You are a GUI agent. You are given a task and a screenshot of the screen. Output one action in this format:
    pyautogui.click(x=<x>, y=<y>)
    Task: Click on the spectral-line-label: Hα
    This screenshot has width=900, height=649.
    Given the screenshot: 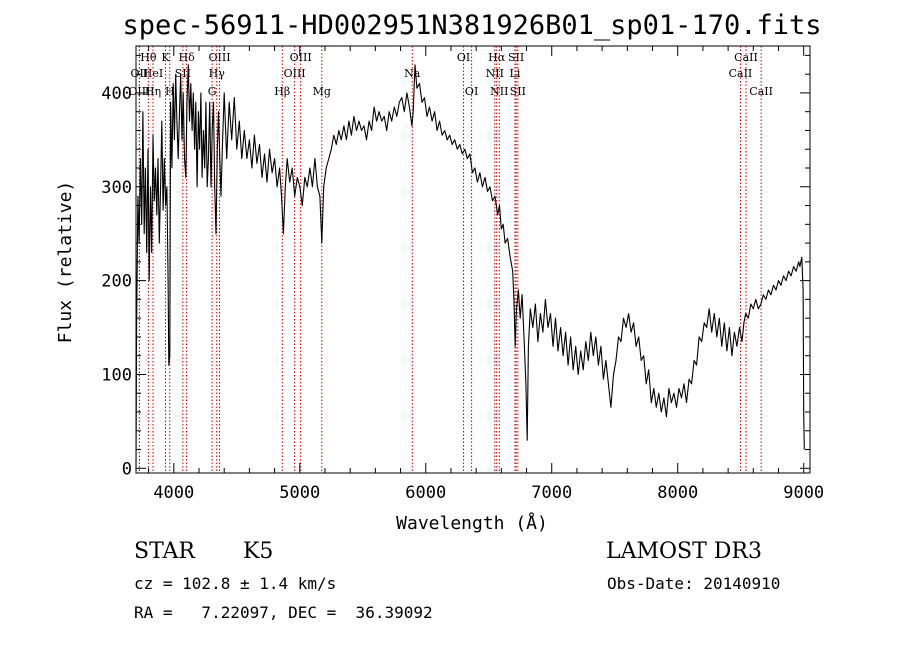 What is the action you would take?
    pyautogui.click(x=497, y=57)
    